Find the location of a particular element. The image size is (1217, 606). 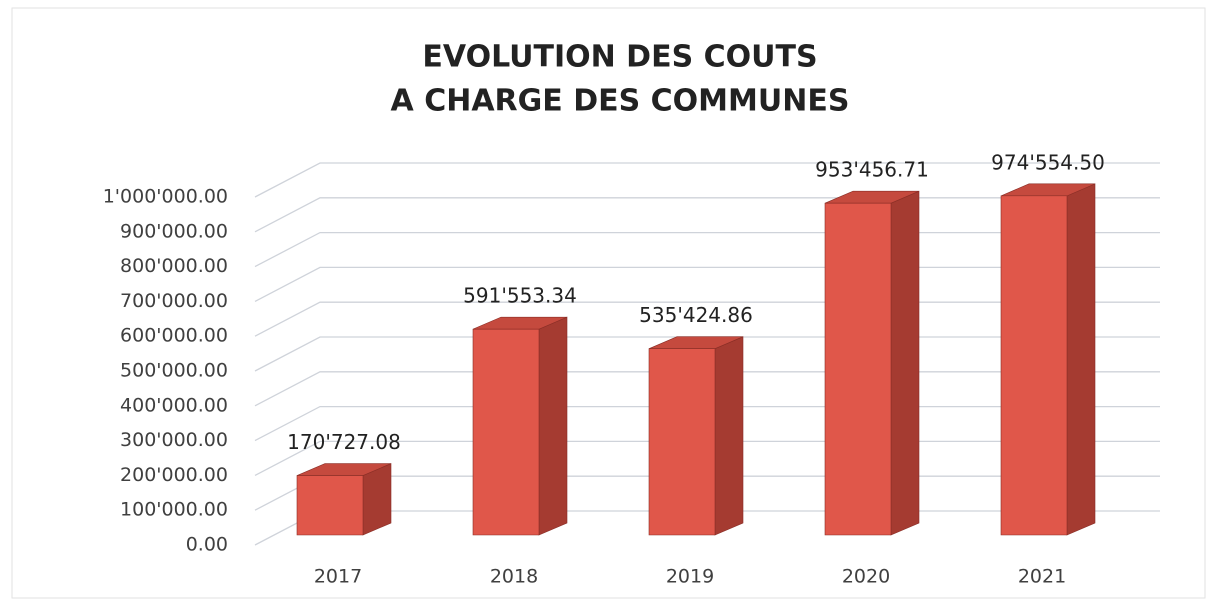

y-tick-label: 200'000.00 is located at coordinates (174, 475).